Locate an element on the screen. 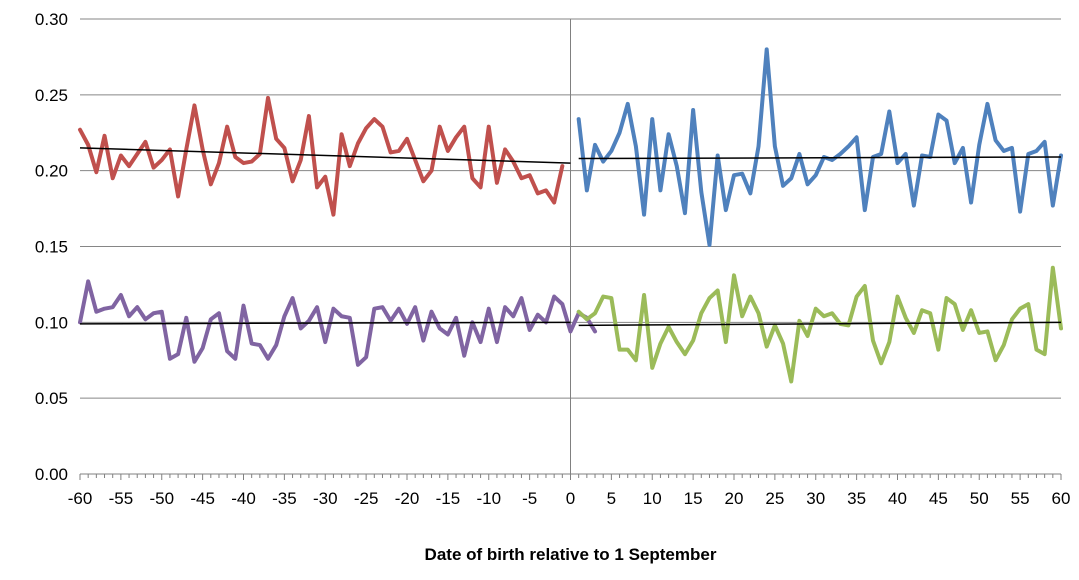  x-tick-label: -25 is located at coordinates (366, 498).